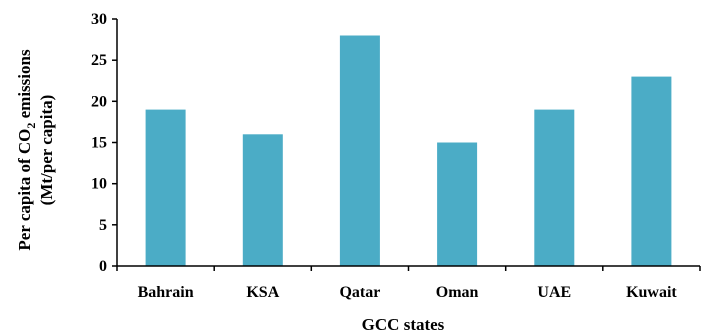  I want to click on x-tick-label: KSA, so click(262, 292).